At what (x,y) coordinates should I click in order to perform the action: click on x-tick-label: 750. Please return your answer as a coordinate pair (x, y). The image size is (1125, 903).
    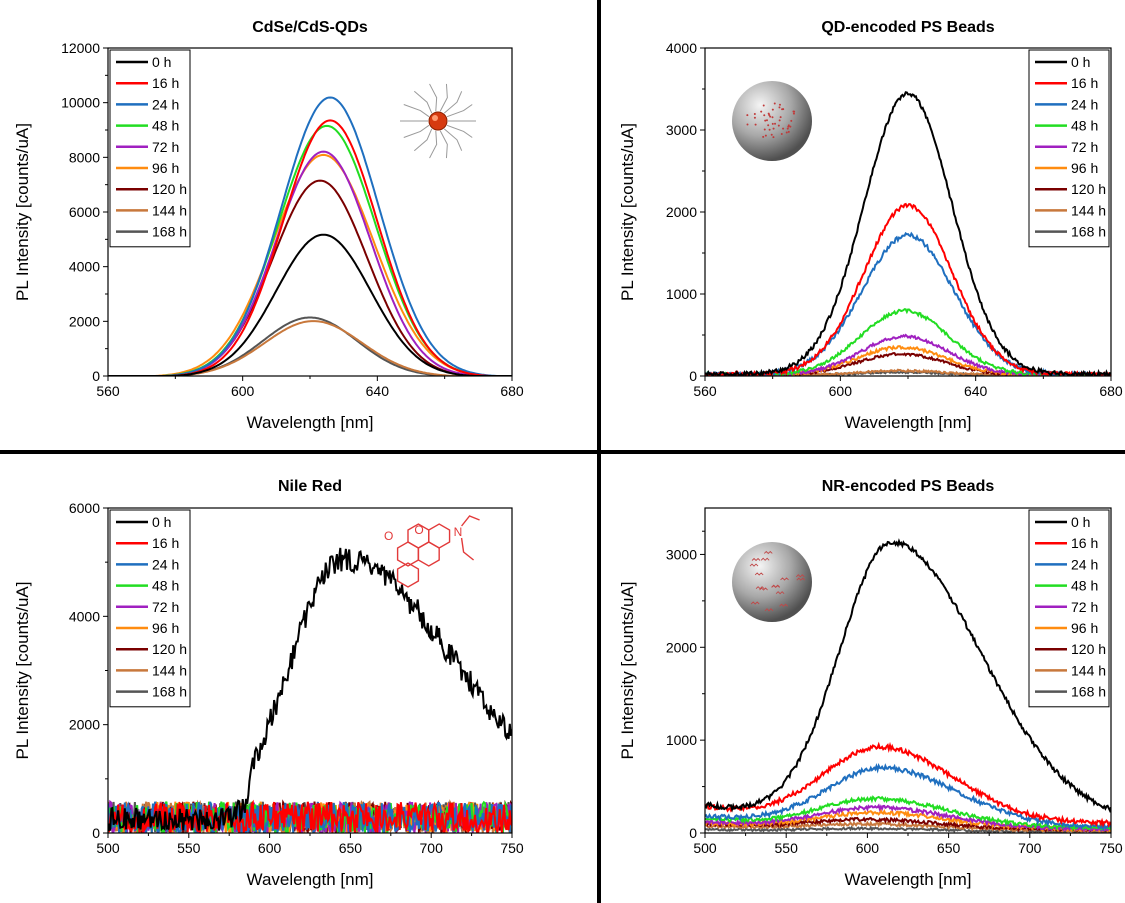
    Looking at the image, I should click on (1111, 848).